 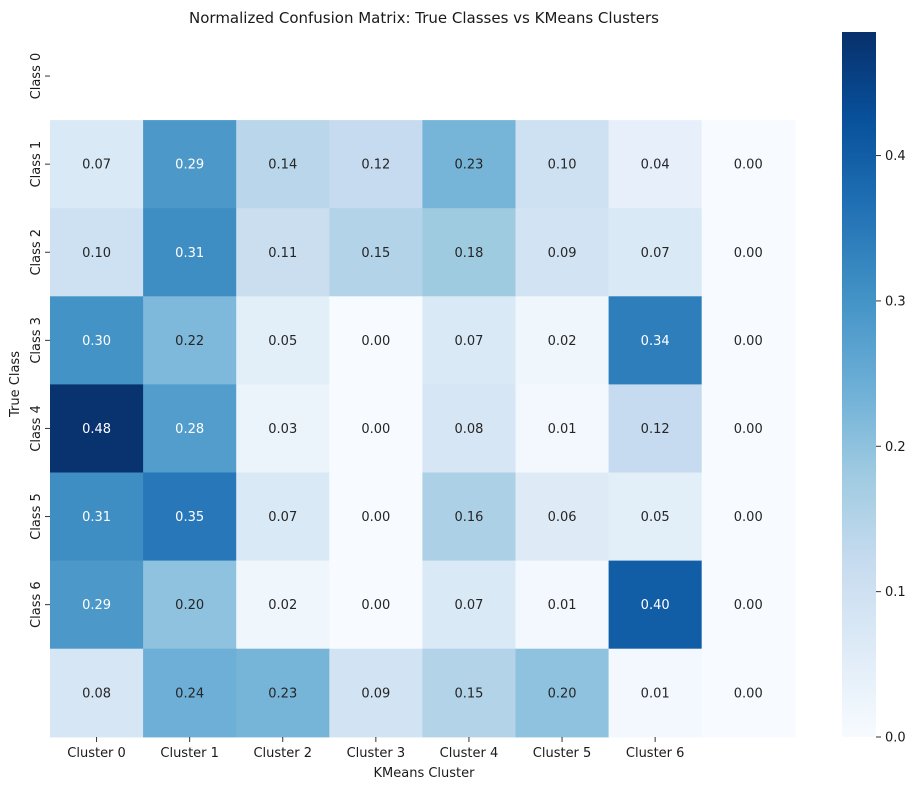 What do you see at coordinates (375, 165) in the screenshot?
I see `cell-value-label: 0.12` at bounding box center [375, 165].